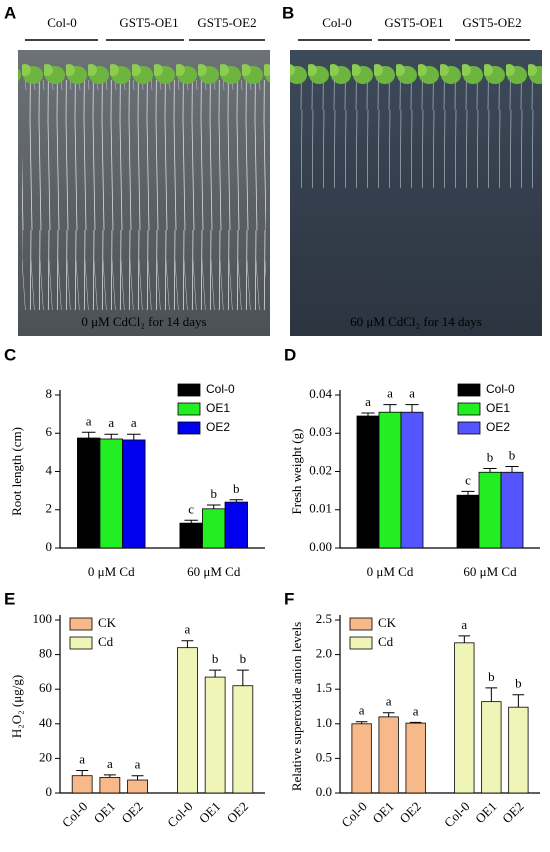 Image resolution: width=550 pixels, height=852 pixels. What do you see at coordinates (387, 622) in the screenshot?
I see `legend-label: CK` at bounding box center [387, 622].